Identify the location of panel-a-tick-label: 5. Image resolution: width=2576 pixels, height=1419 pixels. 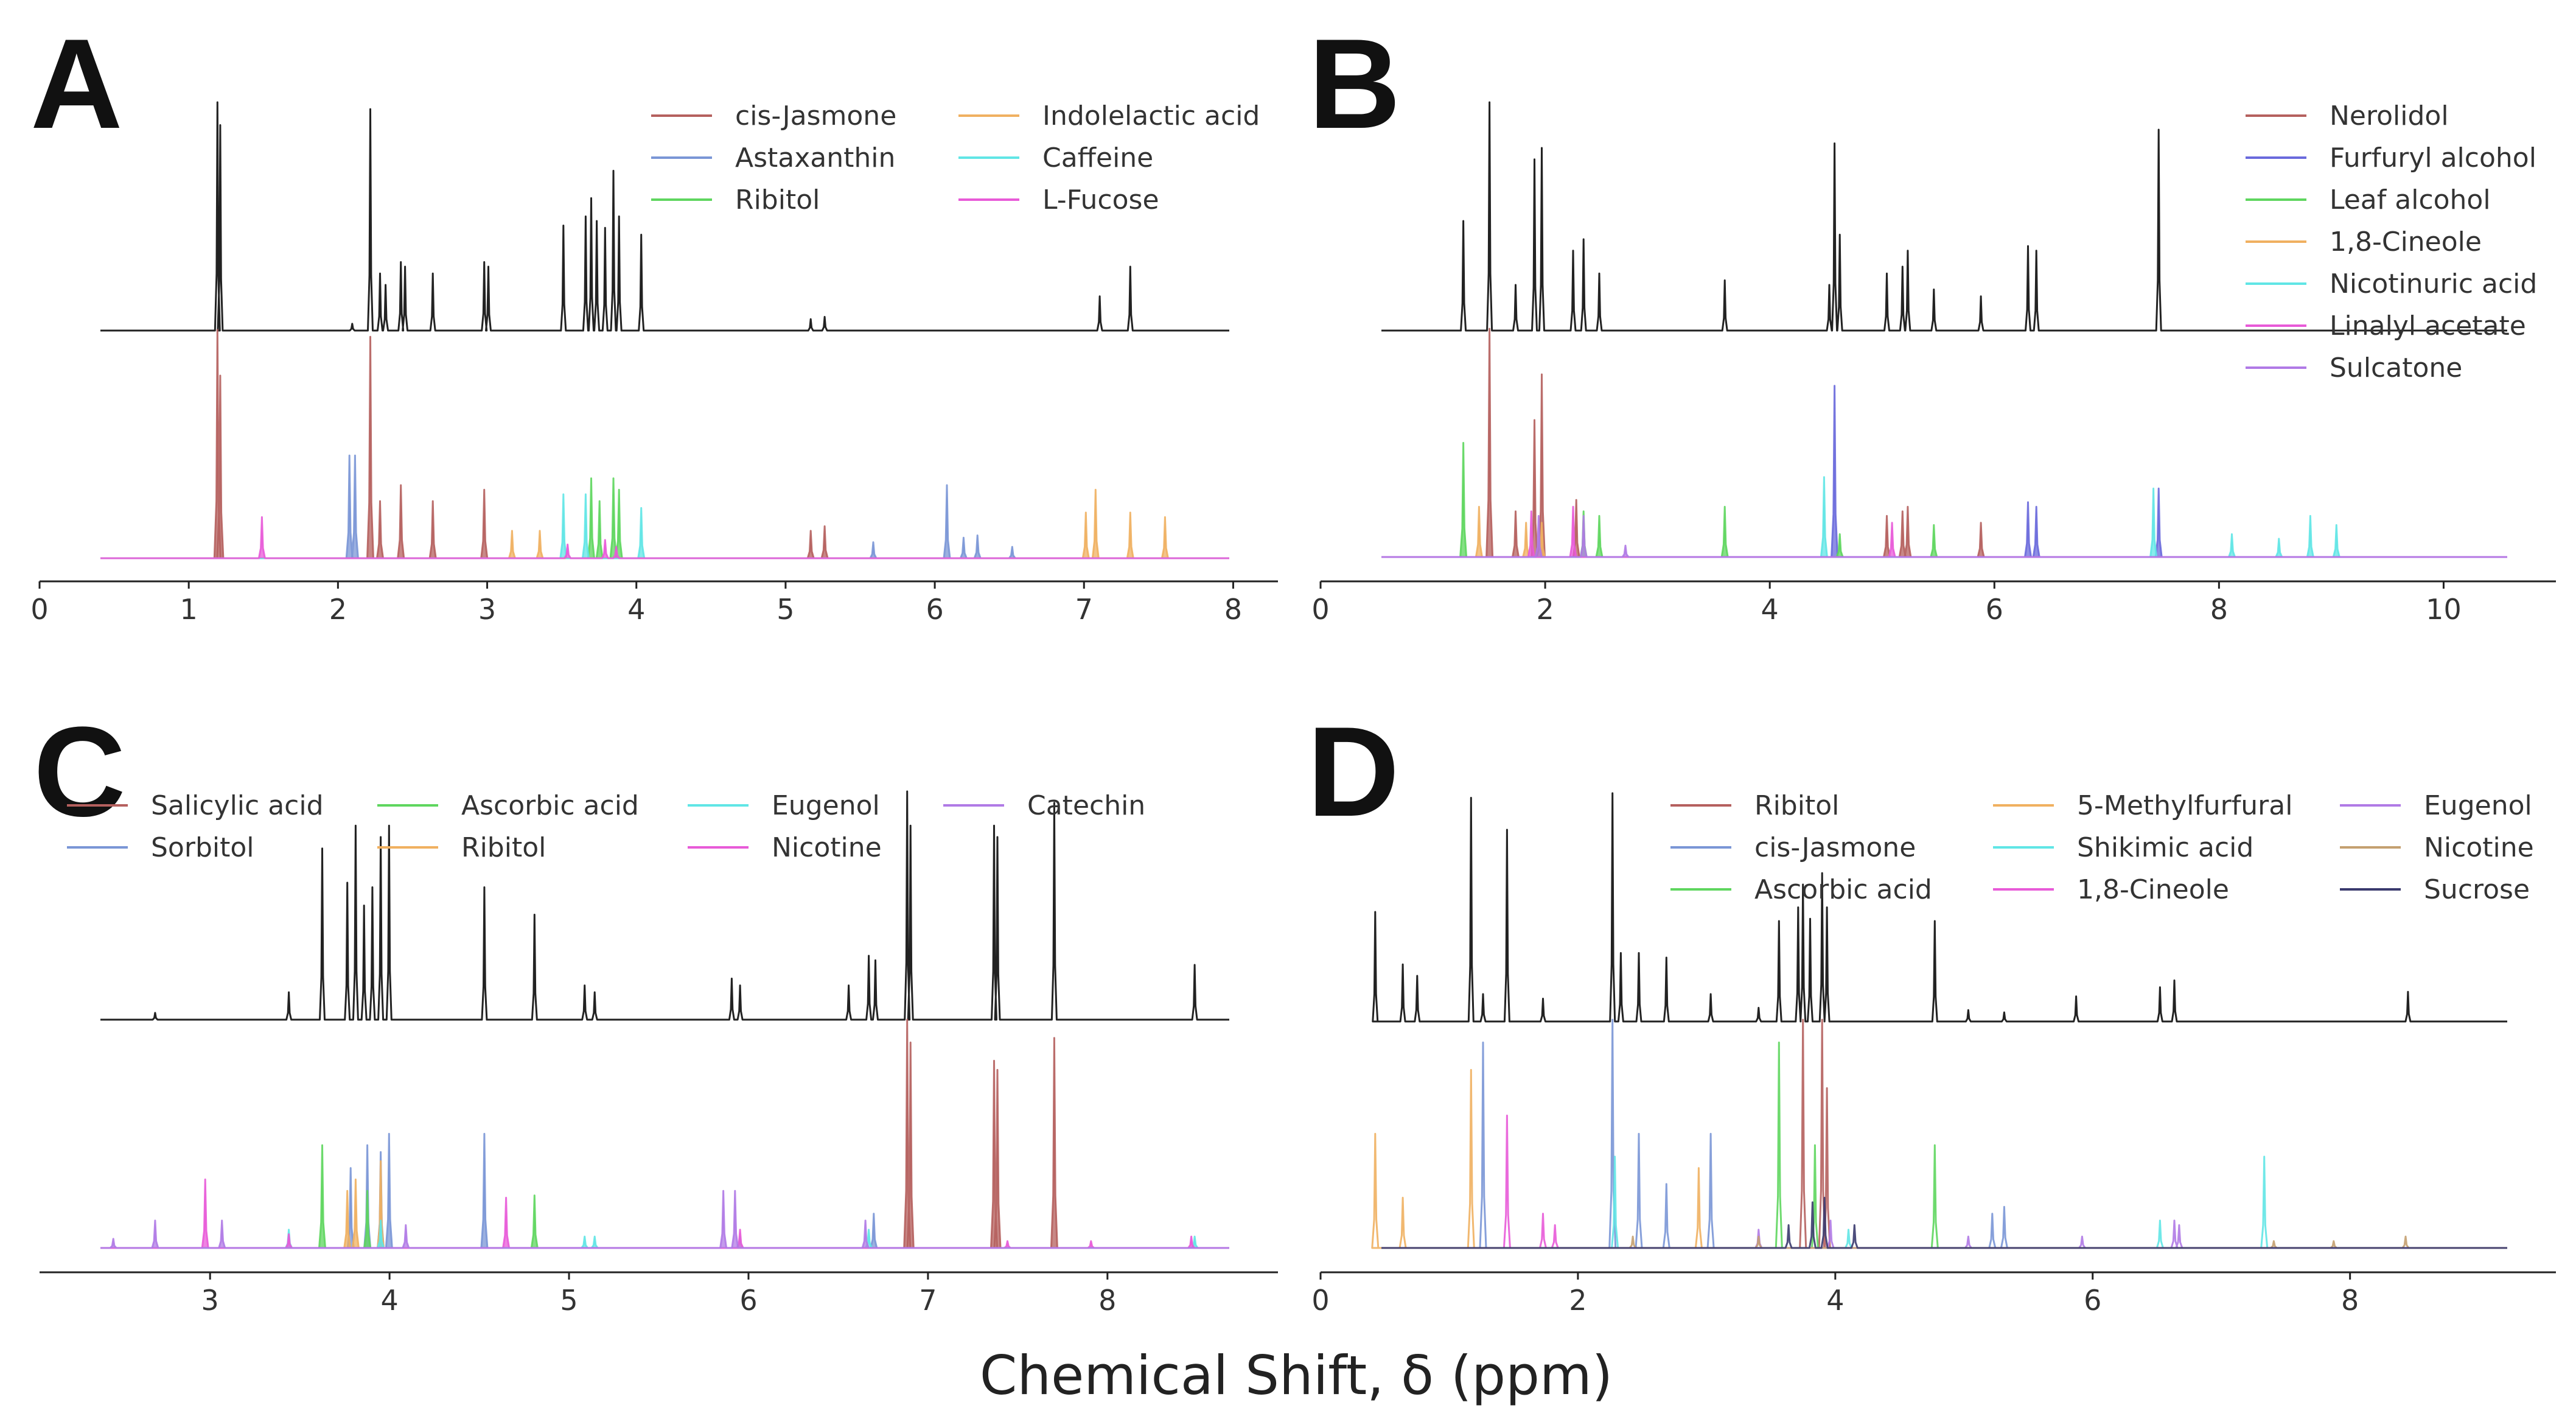
(785, 609).